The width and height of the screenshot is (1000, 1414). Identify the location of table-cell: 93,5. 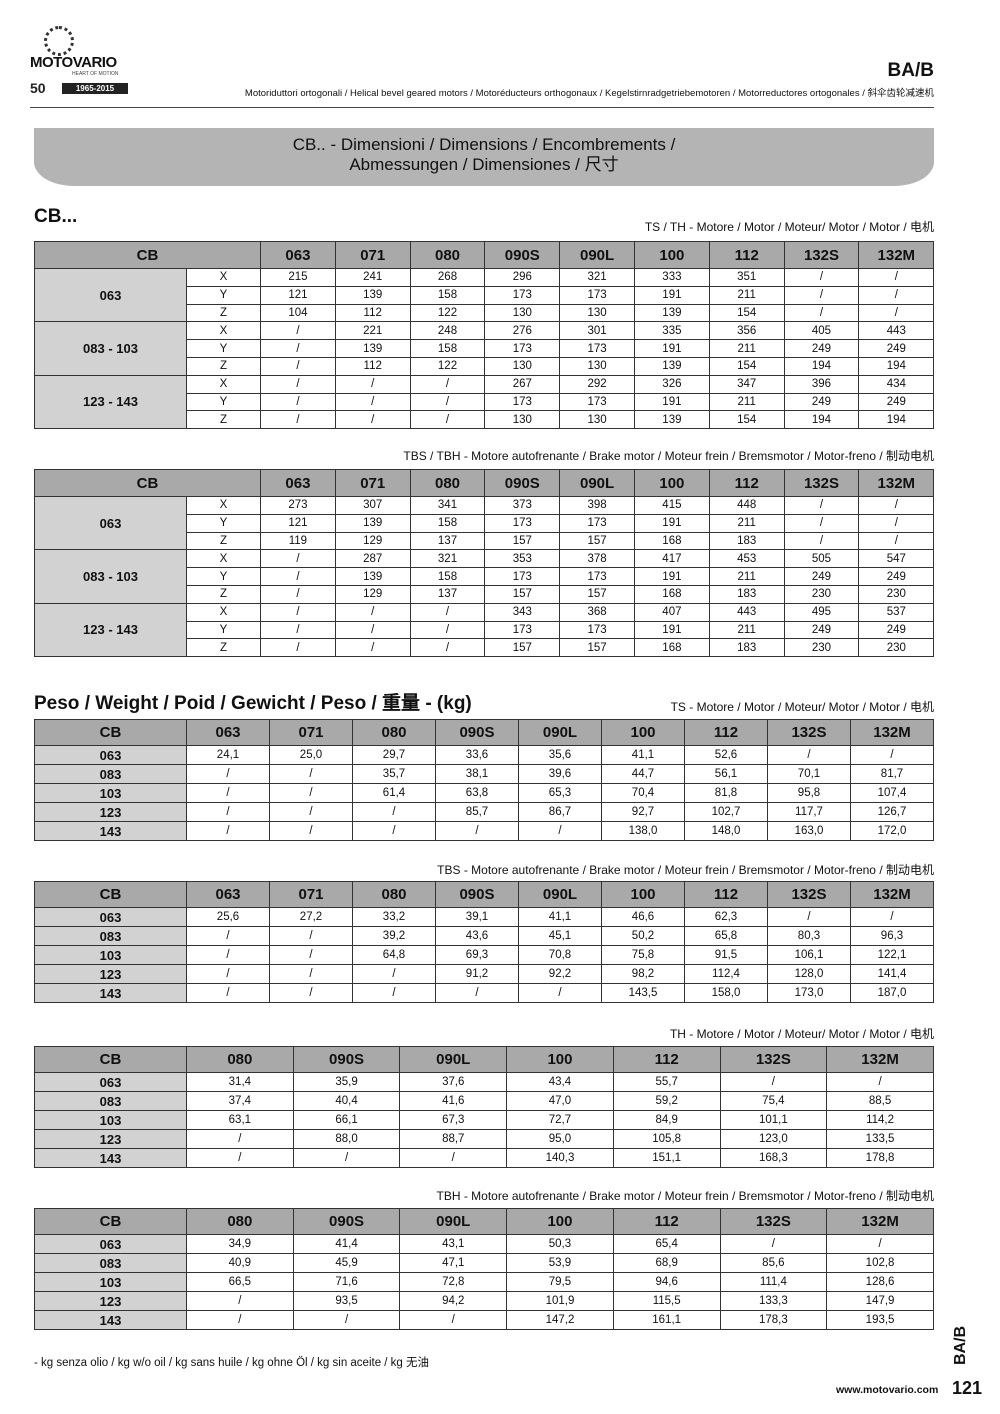
(346, 1301).